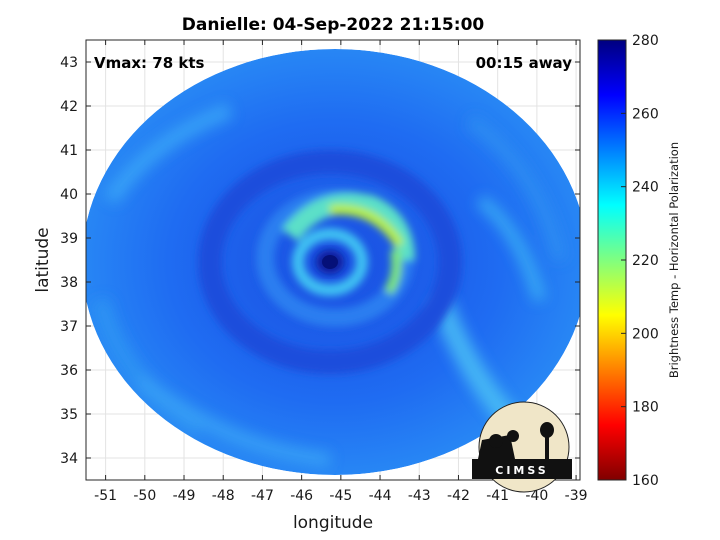 This screenshot has height=540, width=720. Describe the element at coordinates (645, 261) in the screenshot. I see `colorbar-tick-label: 220` at that location.